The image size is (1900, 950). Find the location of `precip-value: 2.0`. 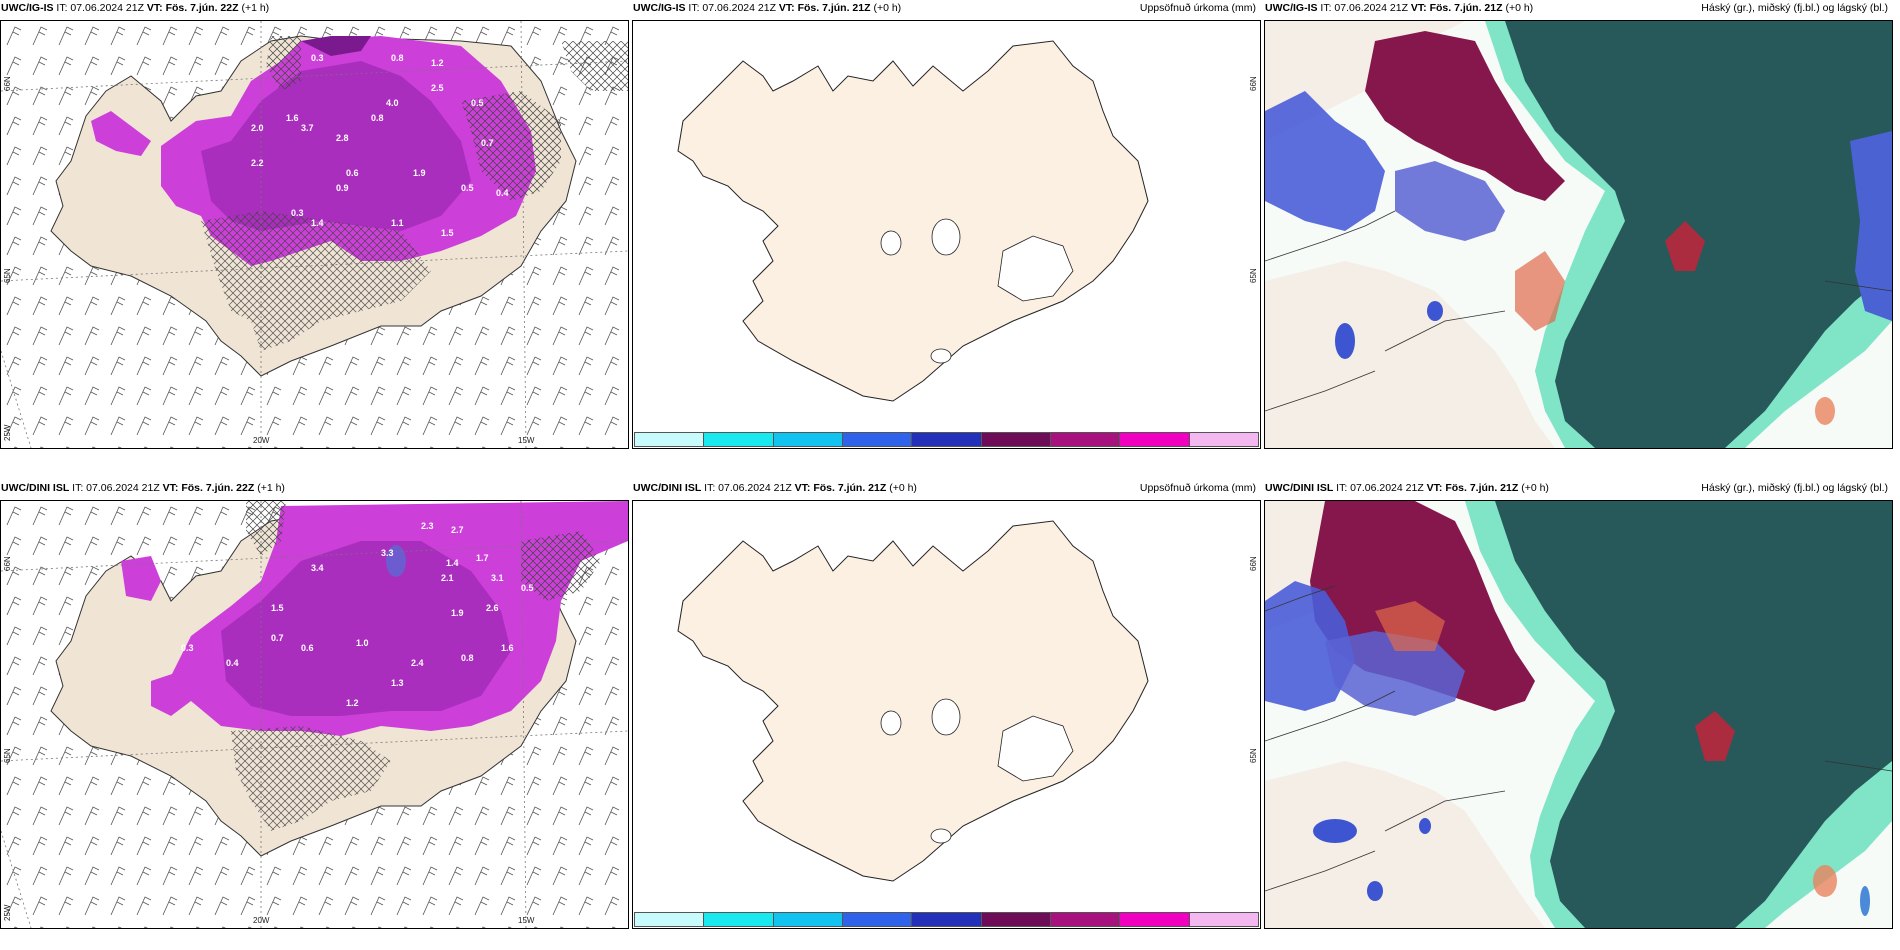

precip-value: 2.0 is located at coordinates (257, 128).